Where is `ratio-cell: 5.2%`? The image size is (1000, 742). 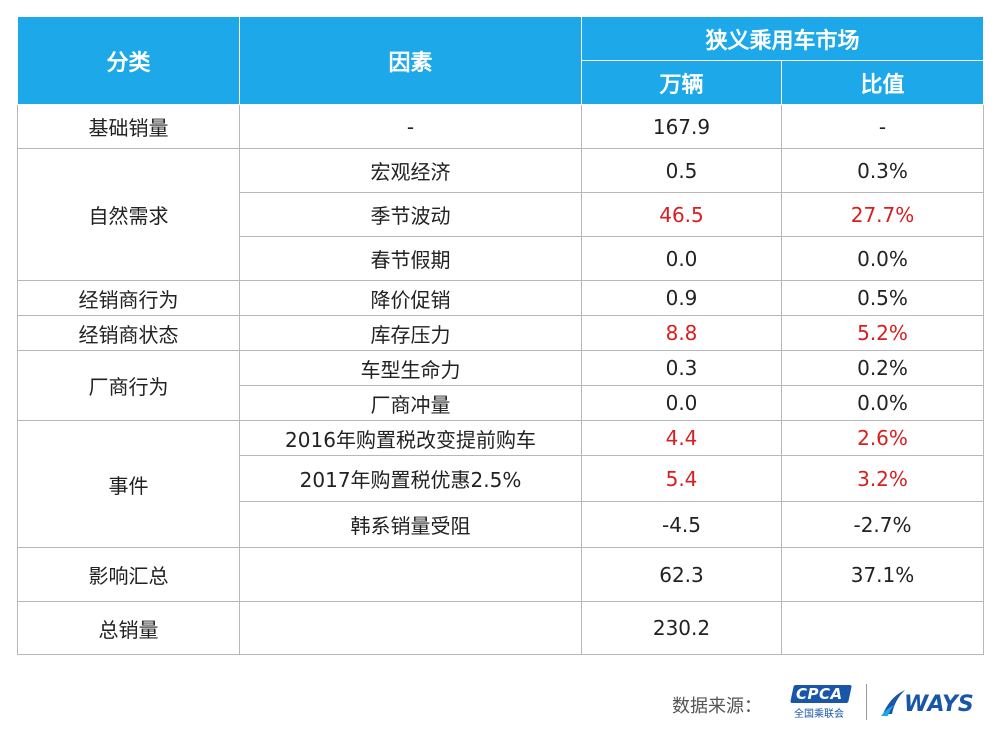
ratio-cell: 5.2% is located at coordinates (882, 333).